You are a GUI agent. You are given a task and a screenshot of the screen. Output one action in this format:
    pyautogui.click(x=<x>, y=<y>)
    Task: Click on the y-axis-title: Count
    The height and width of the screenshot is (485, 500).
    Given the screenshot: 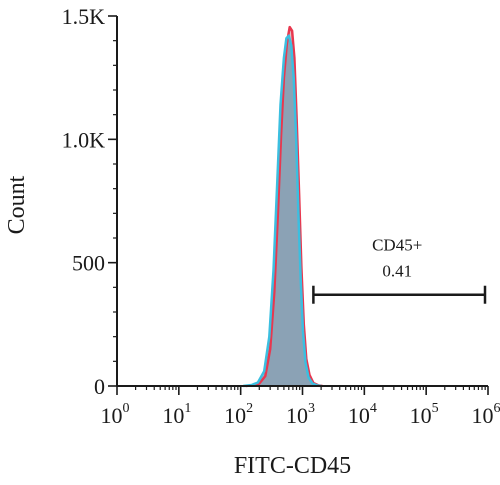 What is the action you would take?
    pyautogui.click(x=17, y=204)
    